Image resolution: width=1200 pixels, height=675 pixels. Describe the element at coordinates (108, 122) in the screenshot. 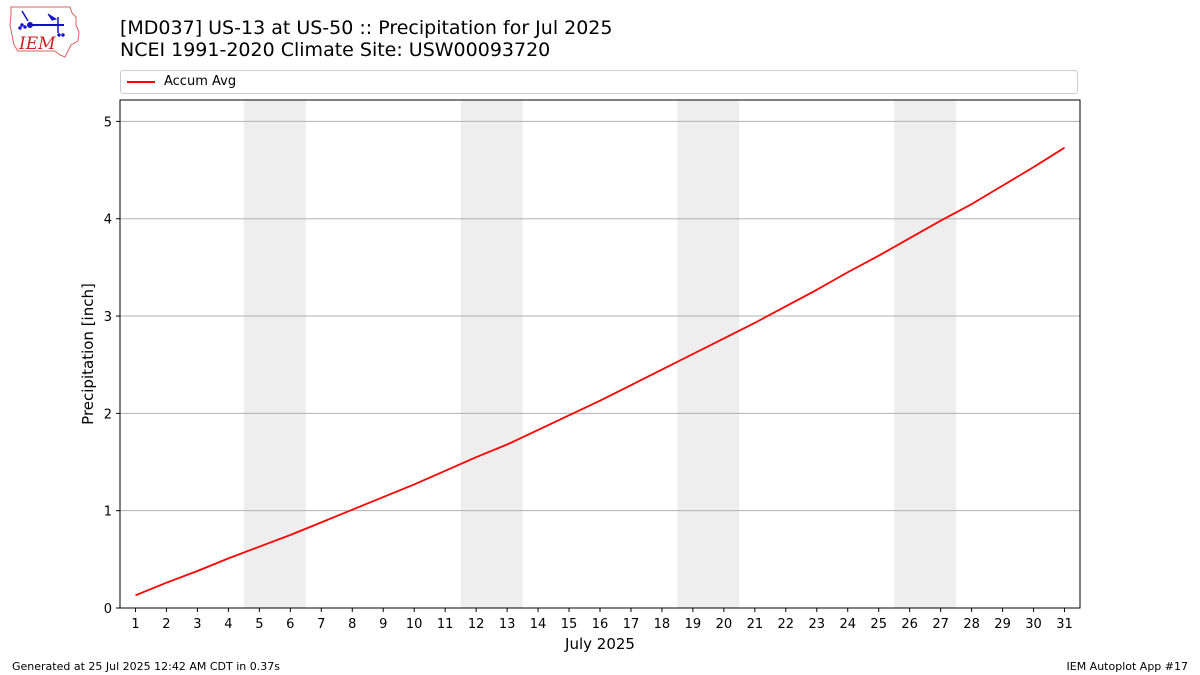

I see `y-tick-label: 5` at that location.